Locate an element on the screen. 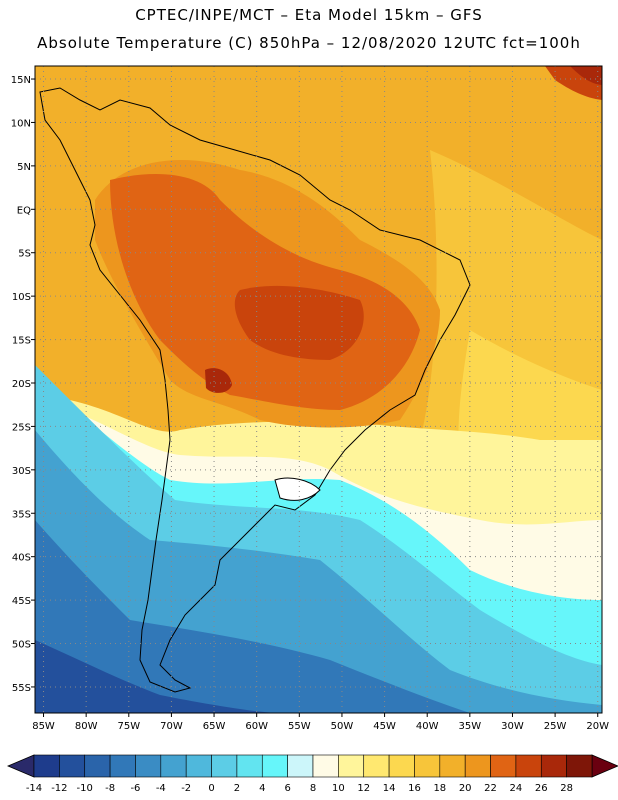 This screenshot has height=800, width=618. colorbar-label: -14 is located at coordinates (34, 788).